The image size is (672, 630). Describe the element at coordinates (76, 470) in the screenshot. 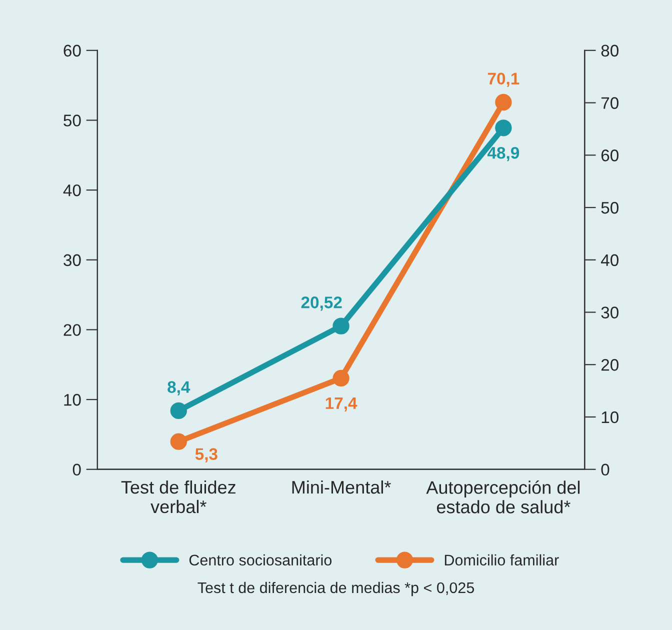

I see `y-tick-label: 0` at that location.